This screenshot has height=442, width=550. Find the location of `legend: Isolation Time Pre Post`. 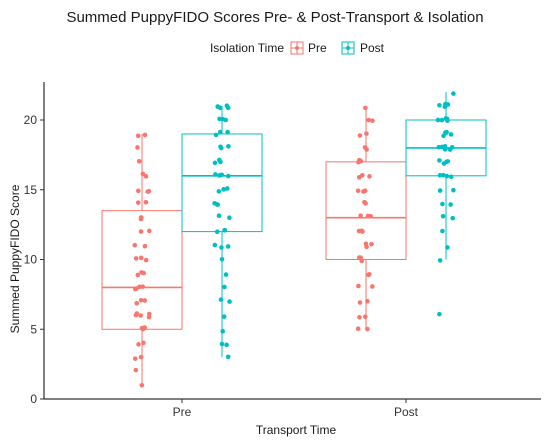

legend: Isolation Time Pre Post is located at coordinates (297, 48).